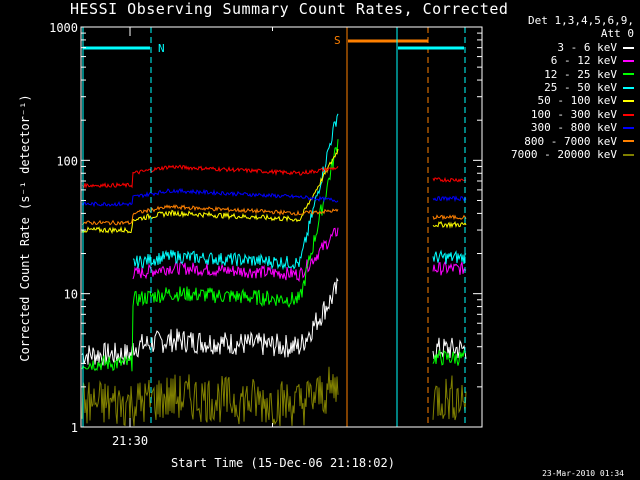  Describe the element at coordinates (299, 255) in the screenshot. I see `series-line-6-12-kev` at that location.